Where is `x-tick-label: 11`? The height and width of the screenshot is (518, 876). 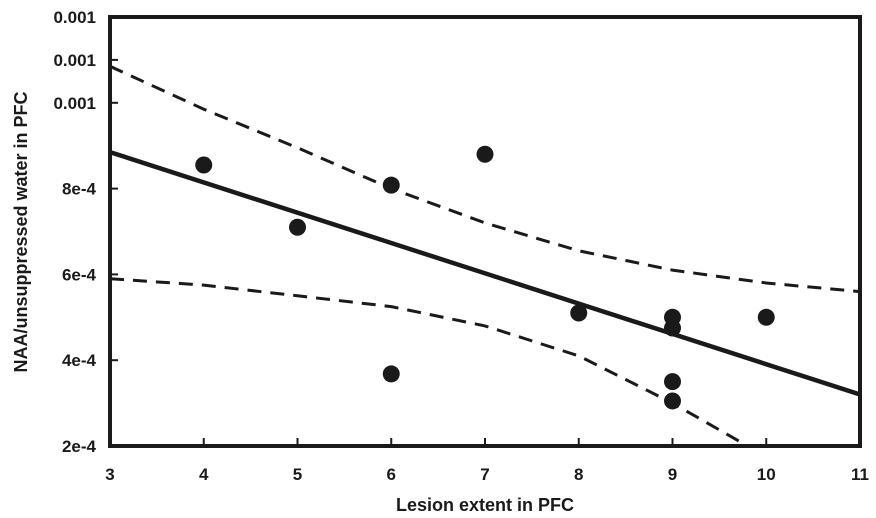 x-tick-label: 11 is located at coordinates (860, 474).